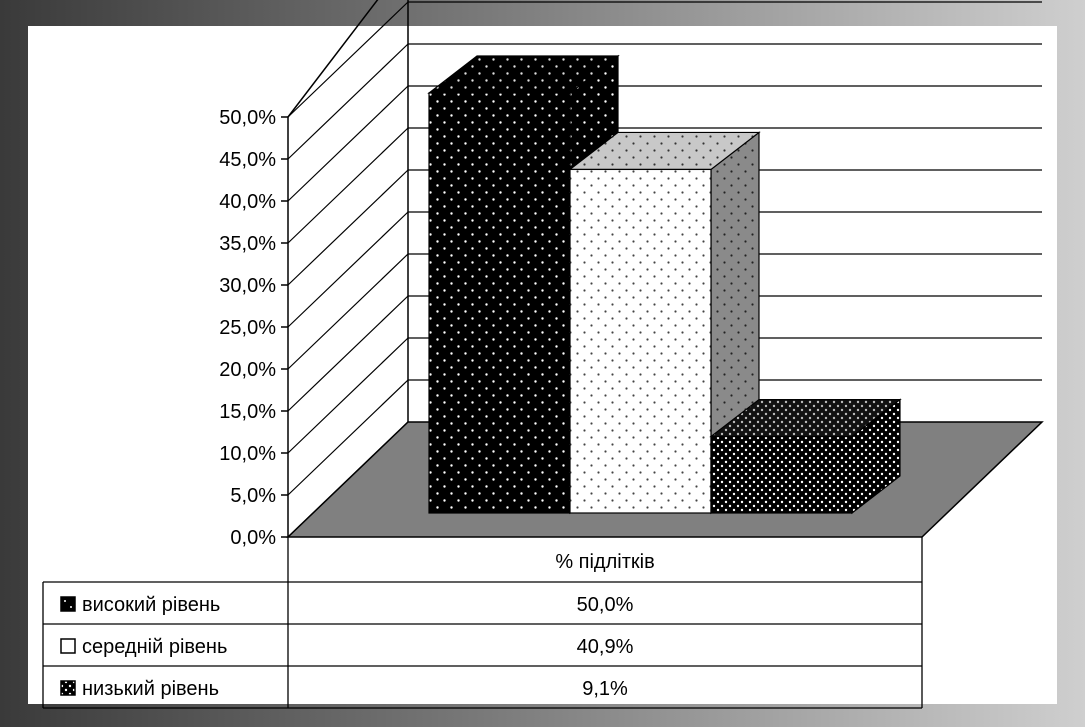  Describe the element at coordinates (150, 689) in the screenshot. I see `legend-label: низький рівень` at that location.